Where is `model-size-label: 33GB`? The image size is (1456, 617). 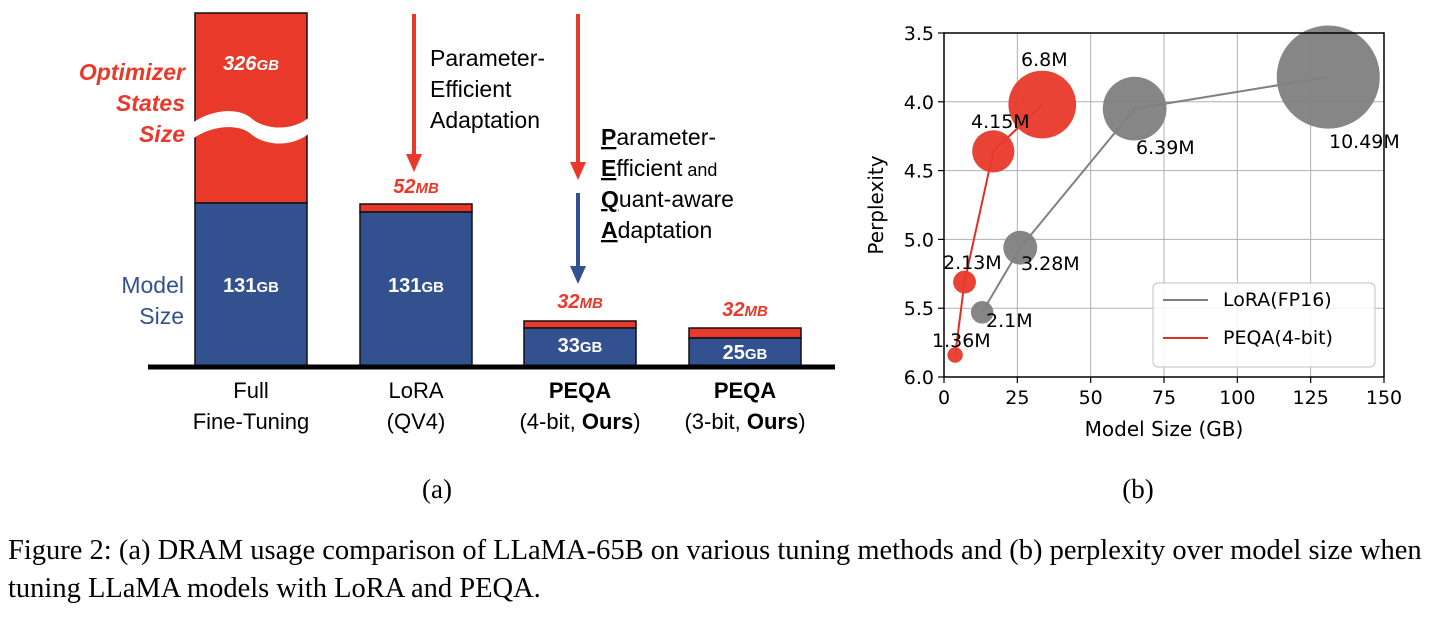 model-size-label: 33GB is located at coordinates (580, 346).